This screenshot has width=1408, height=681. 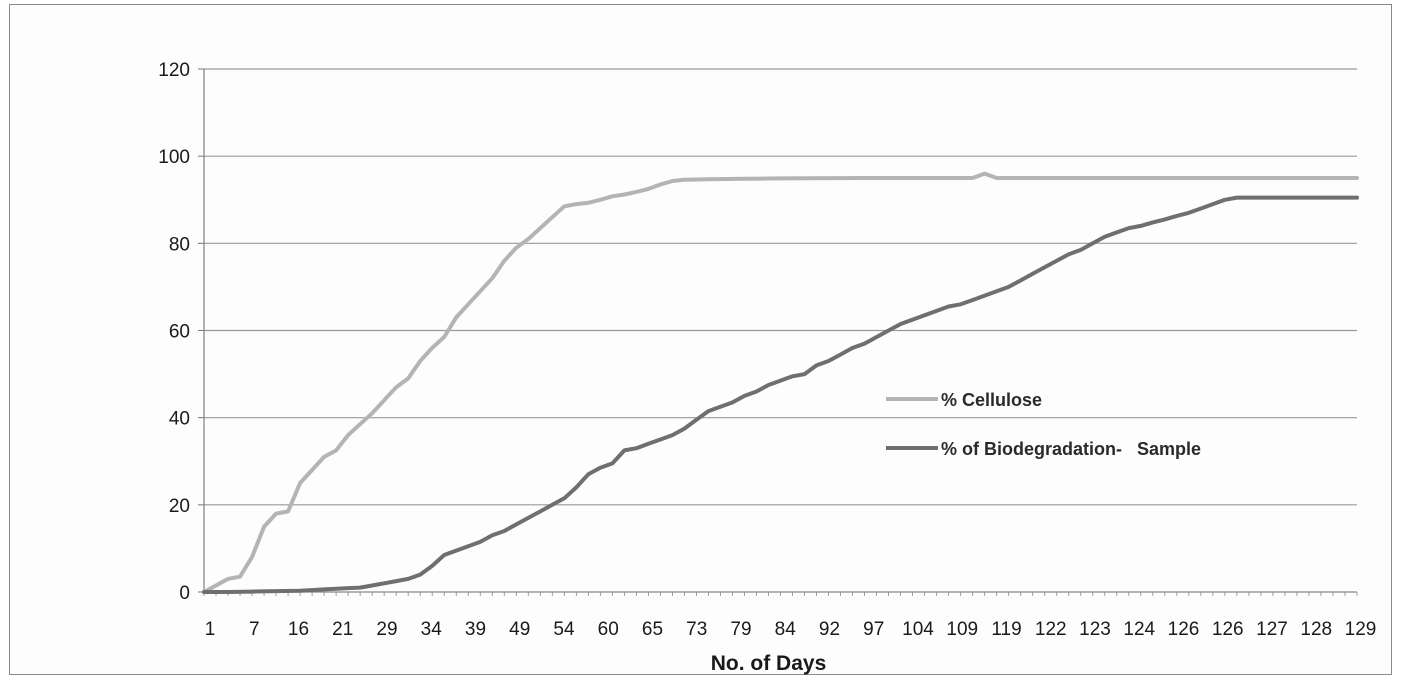 What do you see at coordinates (179, 419) in the screenshot?
I see `y-tick-label: 40` at bounding box center [179, 419].